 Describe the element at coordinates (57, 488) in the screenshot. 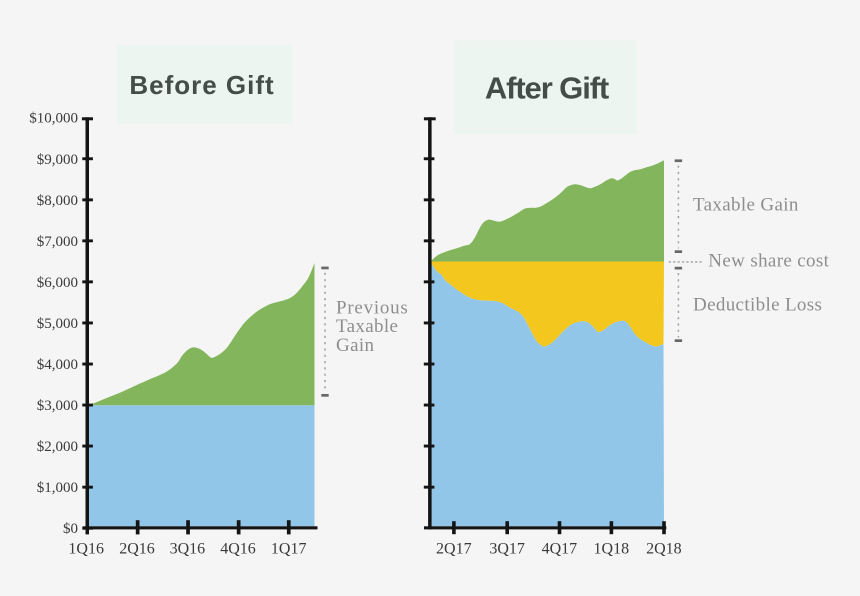

I see `svg-text: $1,000` at that location.